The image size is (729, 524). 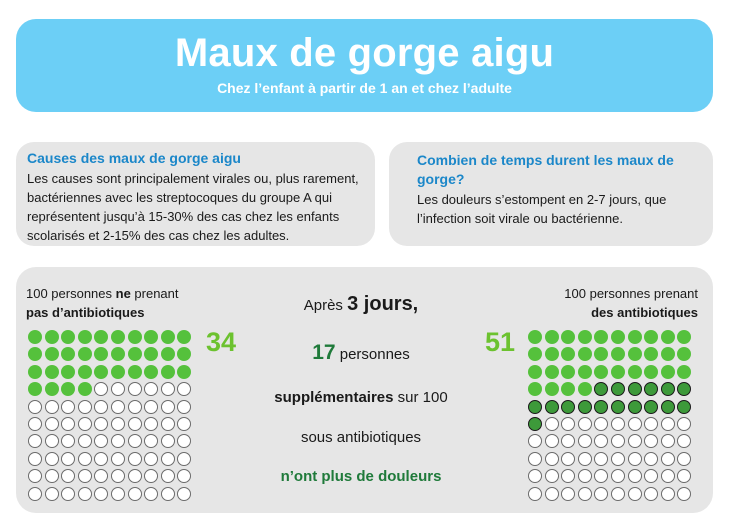 I want to click on left-dot-grid, so click(x=110, y=415).